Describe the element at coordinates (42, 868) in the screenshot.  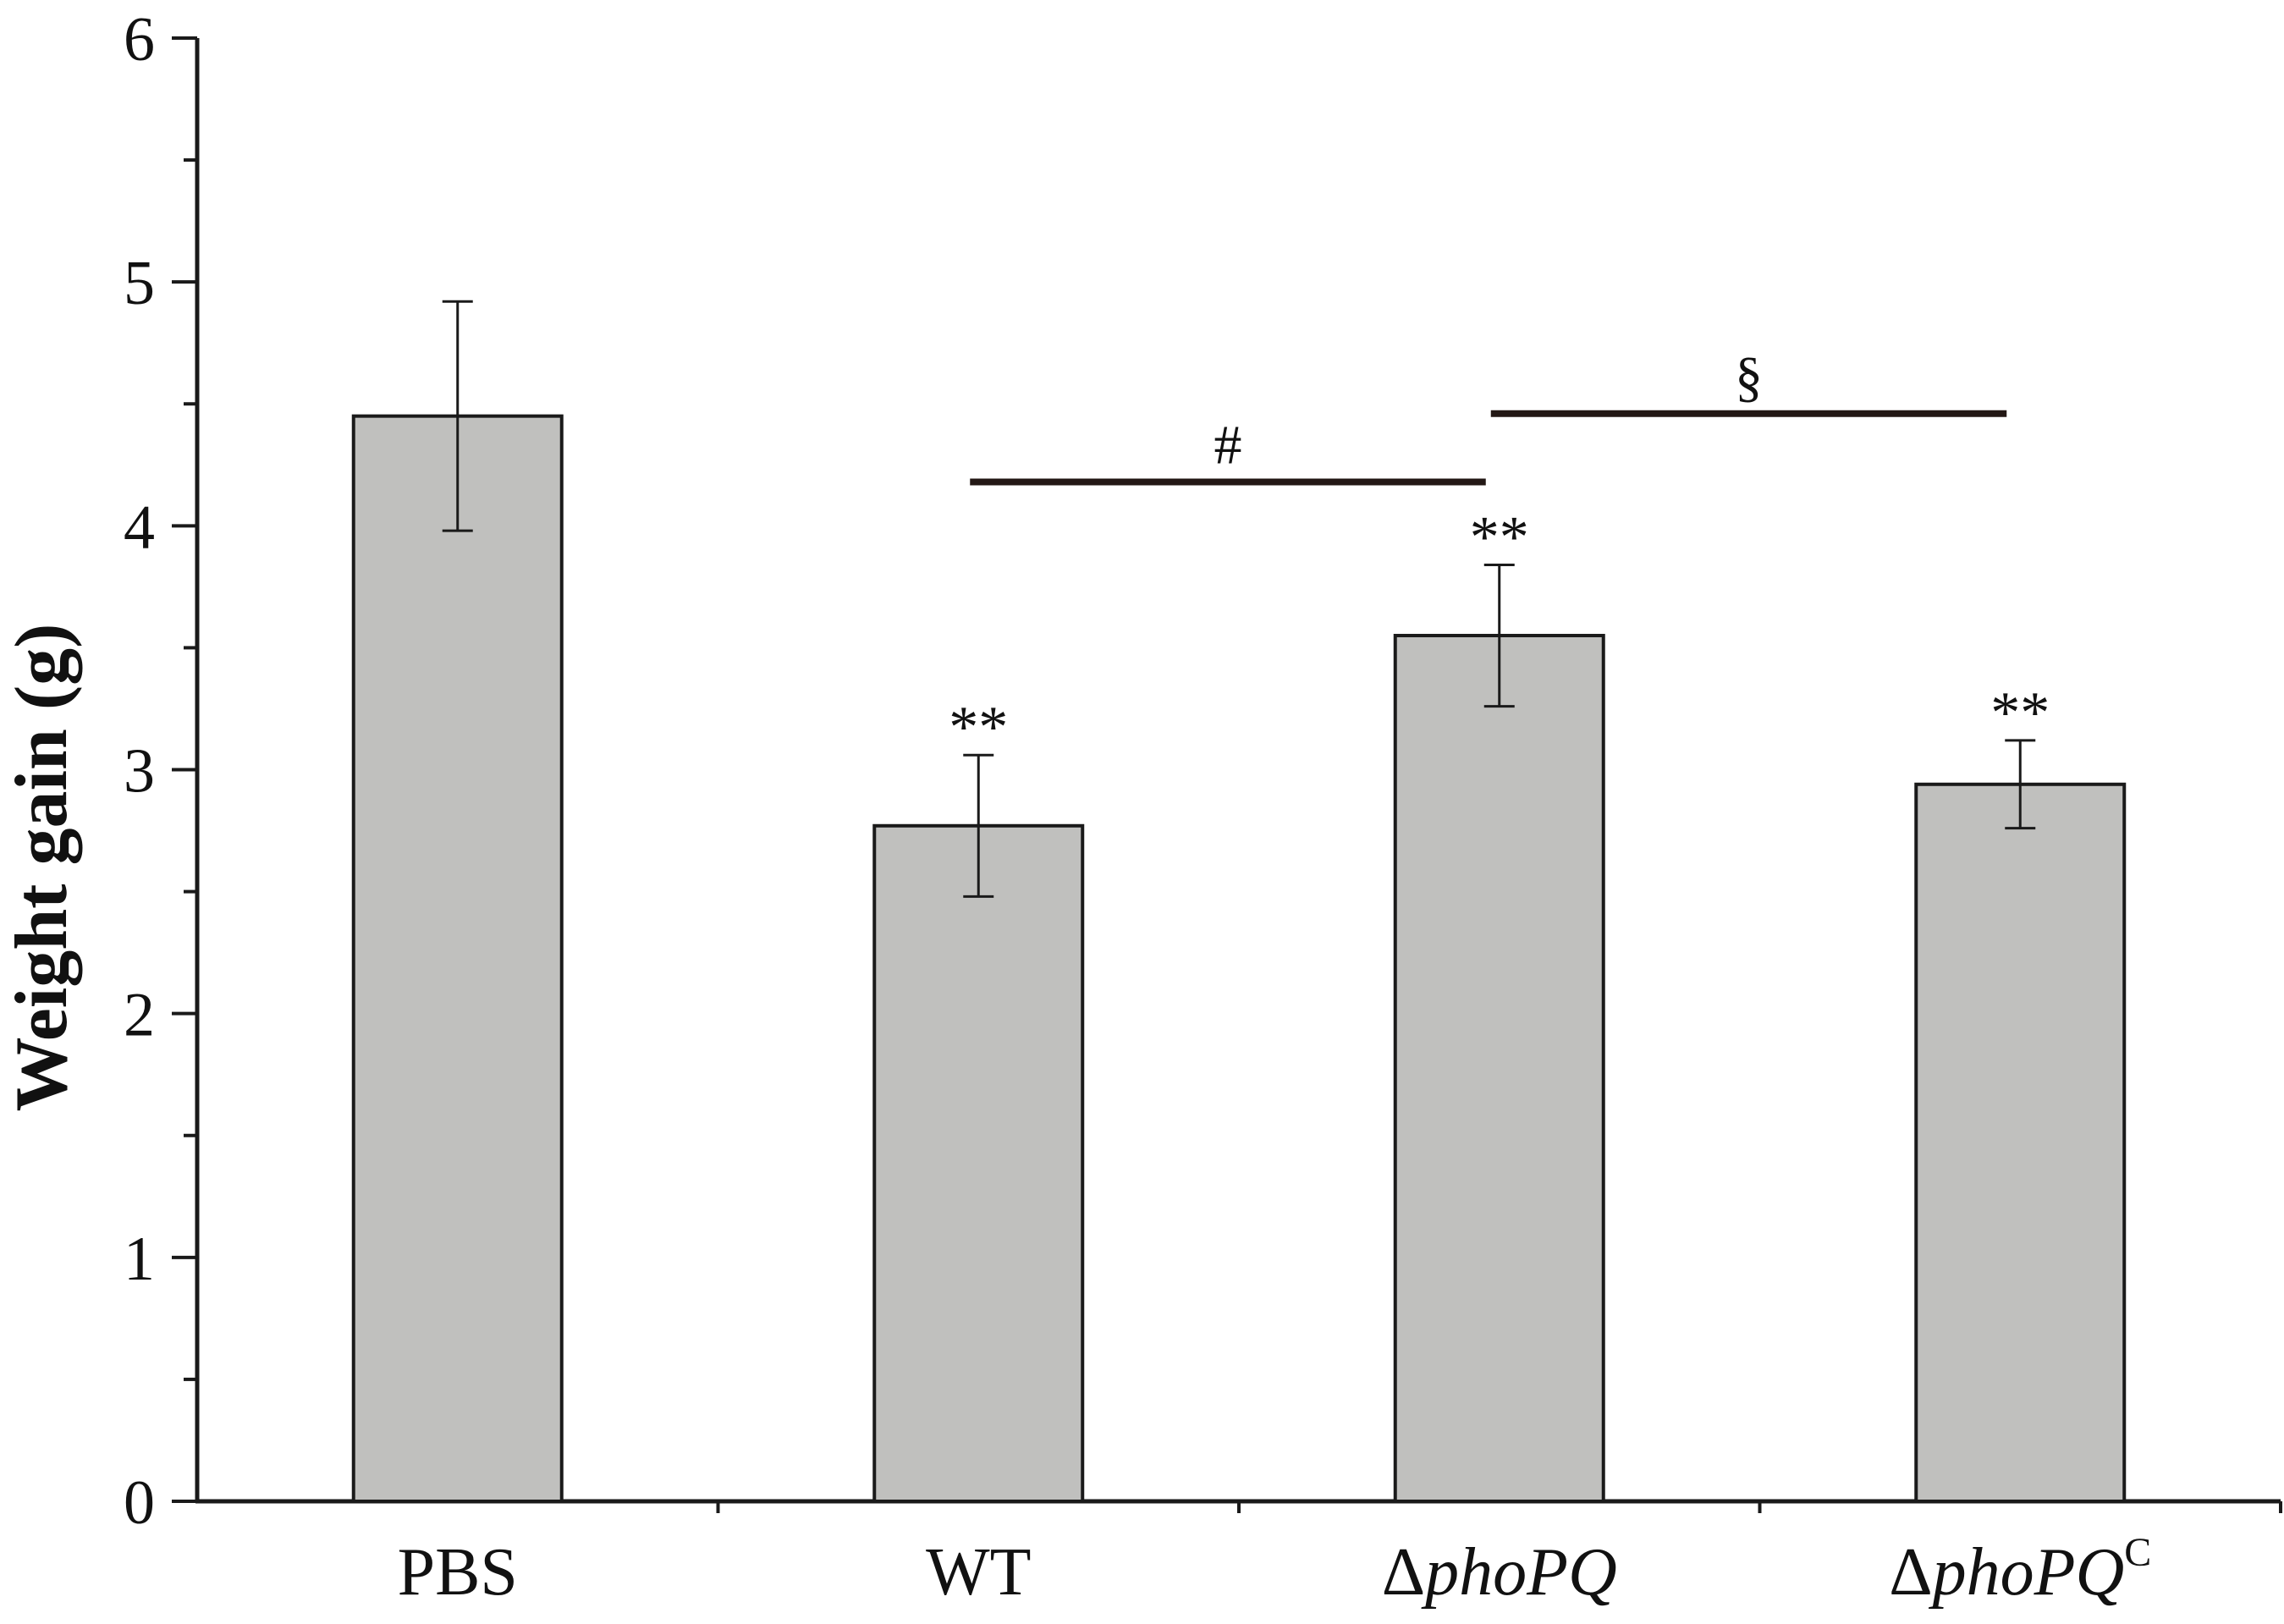
I see `y-axis-title: Weight gain (g)` at that location.